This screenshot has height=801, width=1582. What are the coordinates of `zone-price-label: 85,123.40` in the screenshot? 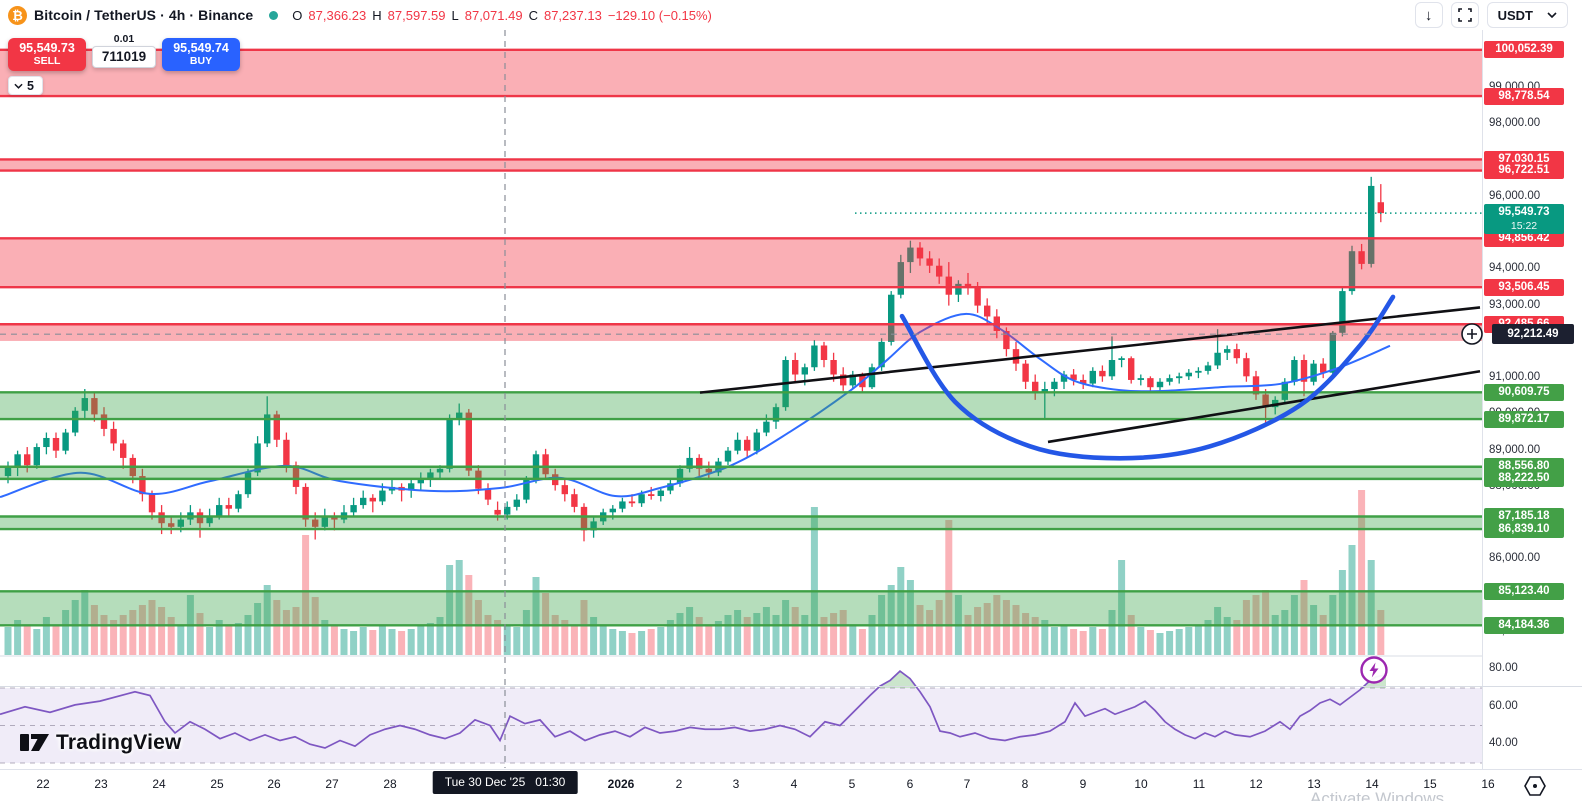 It's located at (1524, 591).